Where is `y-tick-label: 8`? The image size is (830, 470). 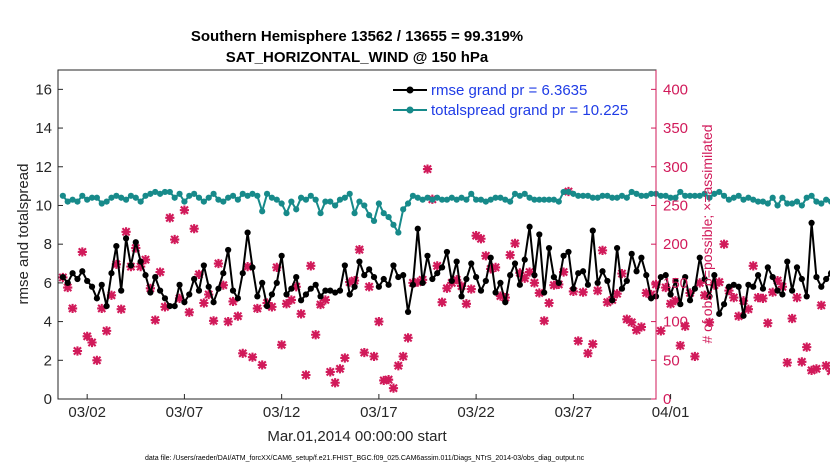
y-tick-label: 8 is located at coordinates (48, 244).